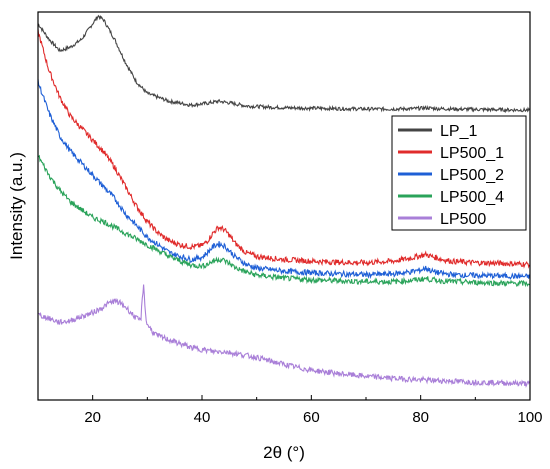  I want to click on x-tick-label: 40, so click(202, 417).